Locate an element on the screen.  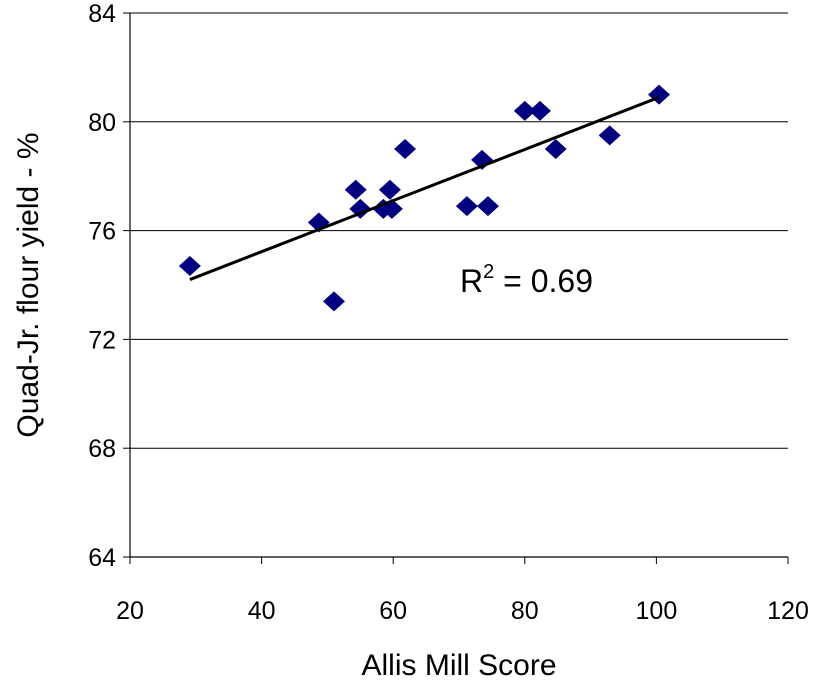
x-tick-label: 20 is located at coordinates (130, 611).